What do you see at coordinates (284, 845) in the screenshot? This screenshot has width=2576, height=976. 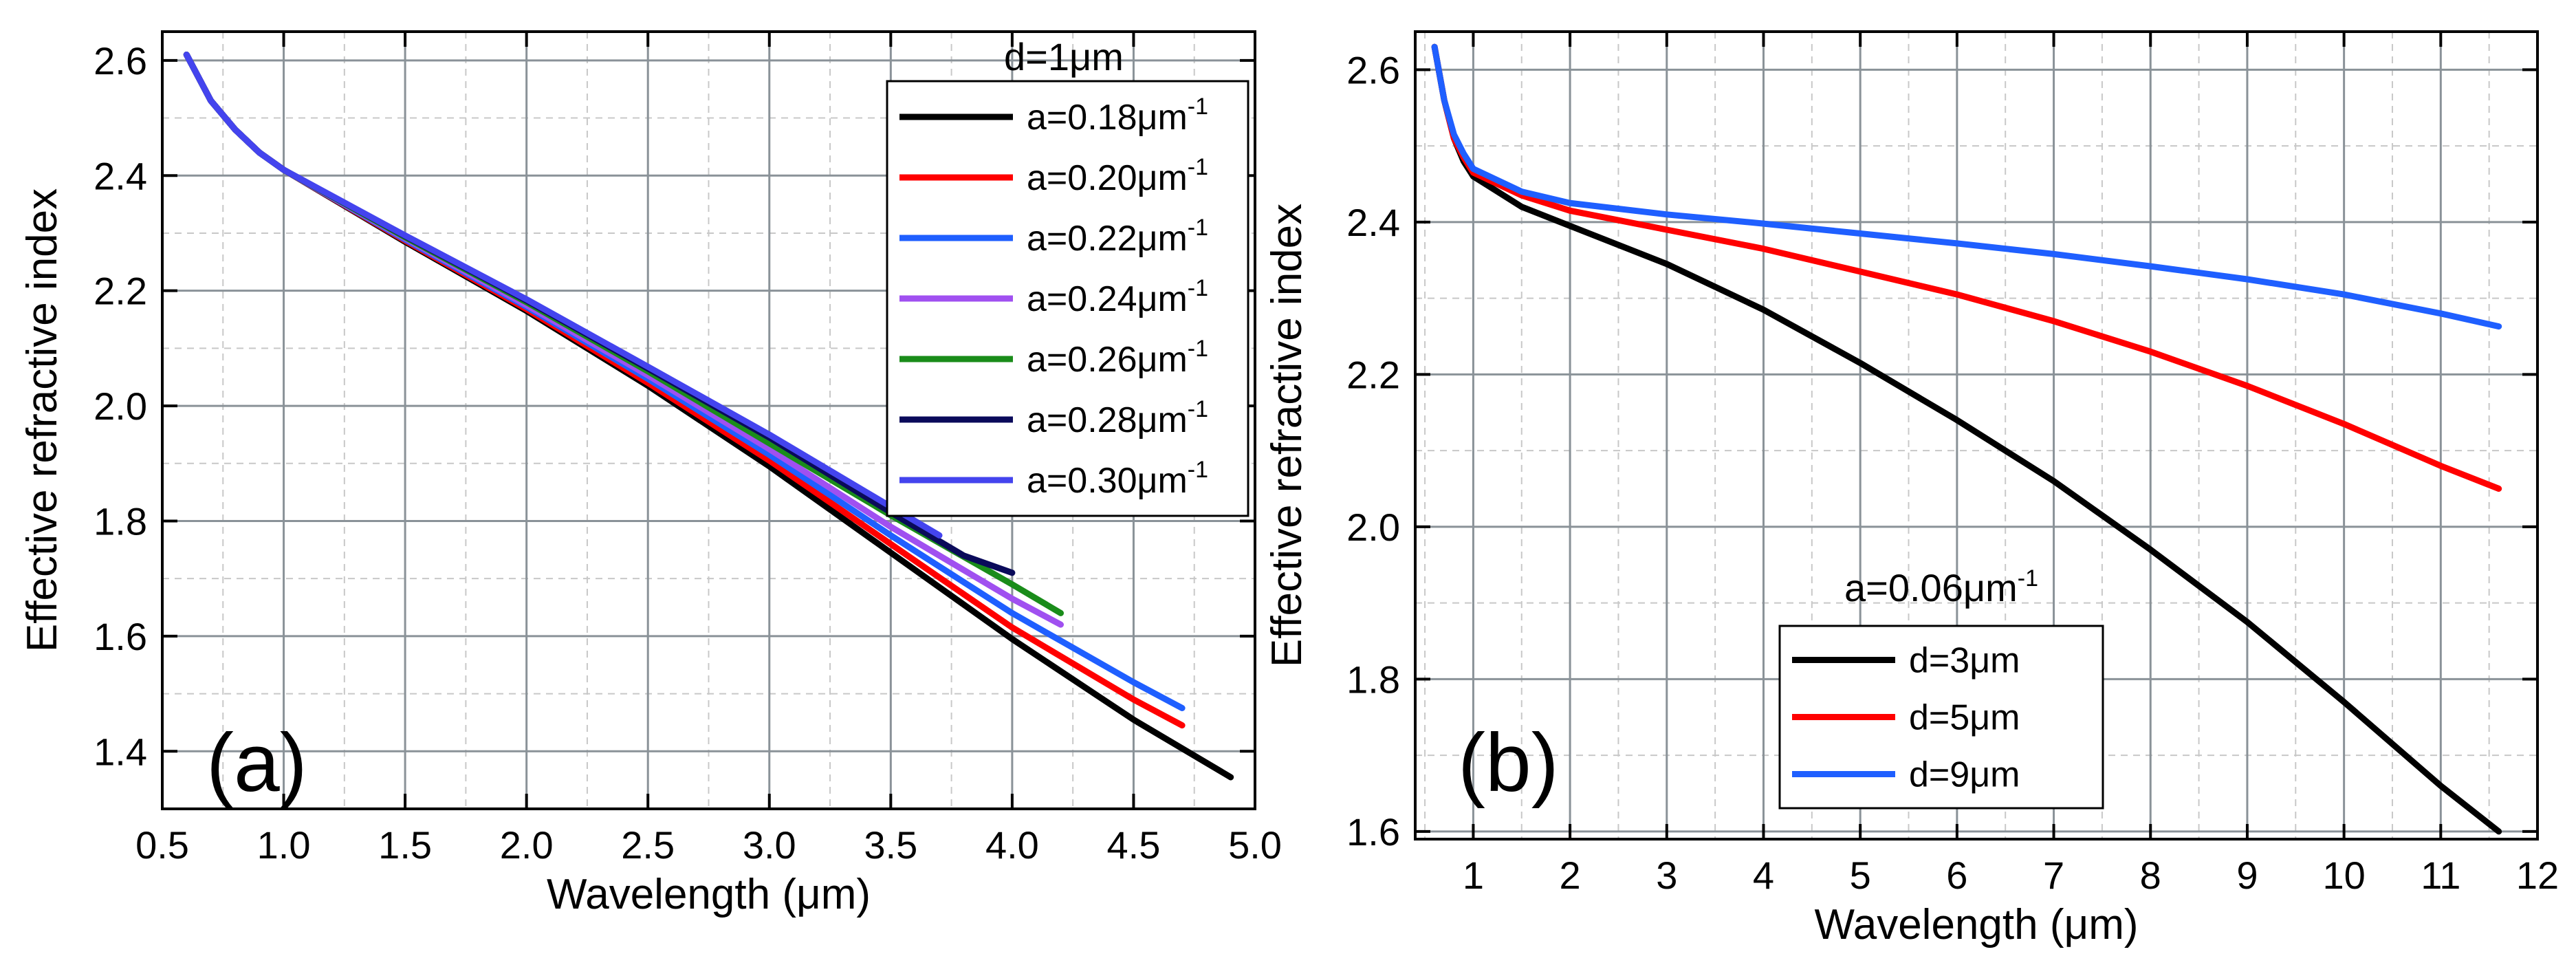 I see `x-tick-label: 1.0` at bounding box center [284, 845].